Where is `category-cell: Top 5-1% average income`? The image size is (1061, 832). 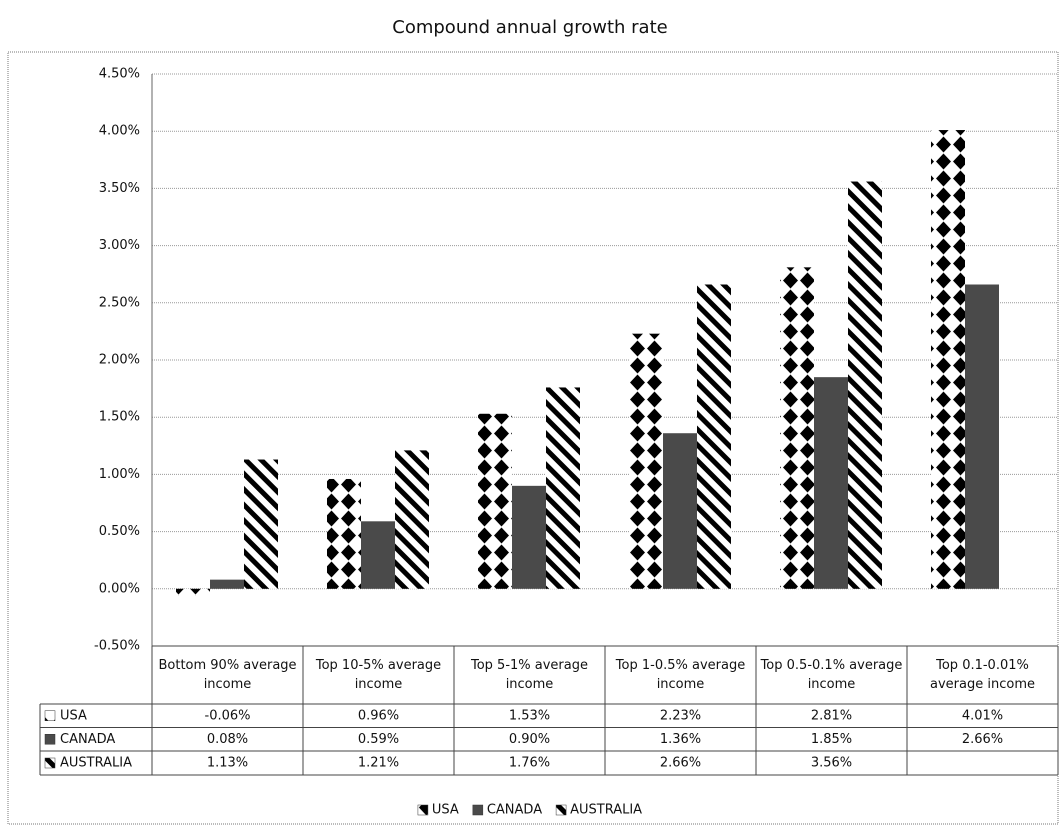 category-cell: Top 5-1% average income is located at coordinates (529, 675).